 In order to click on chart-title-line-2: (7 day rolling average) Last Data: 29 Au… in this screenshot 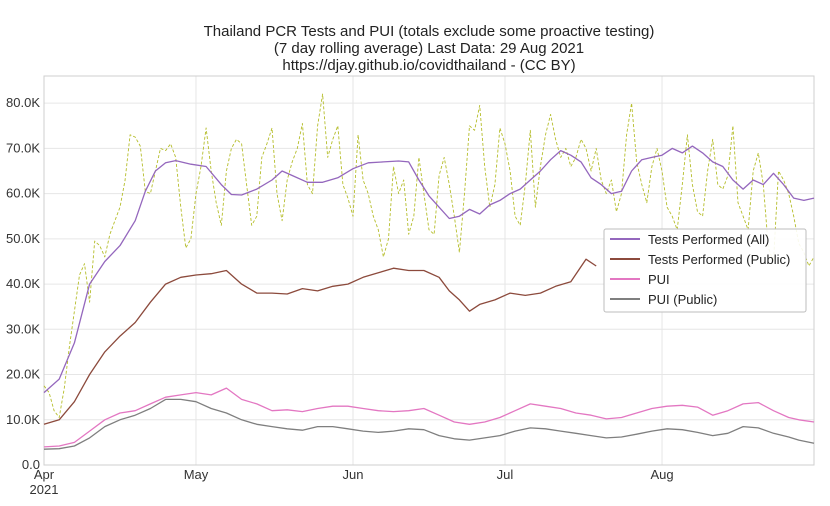, I will do `click(429, 48)`.